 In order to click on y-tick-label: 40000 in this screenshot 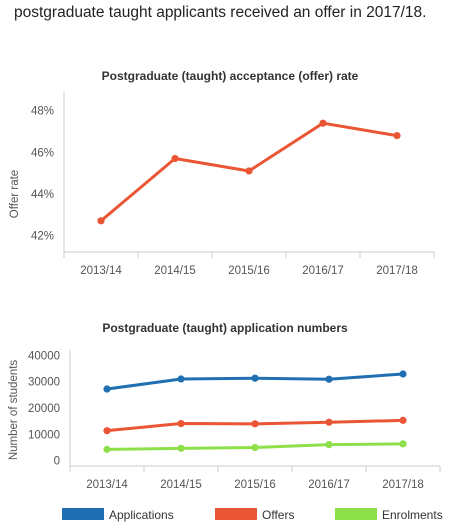, I will do `click(44, 356)`.